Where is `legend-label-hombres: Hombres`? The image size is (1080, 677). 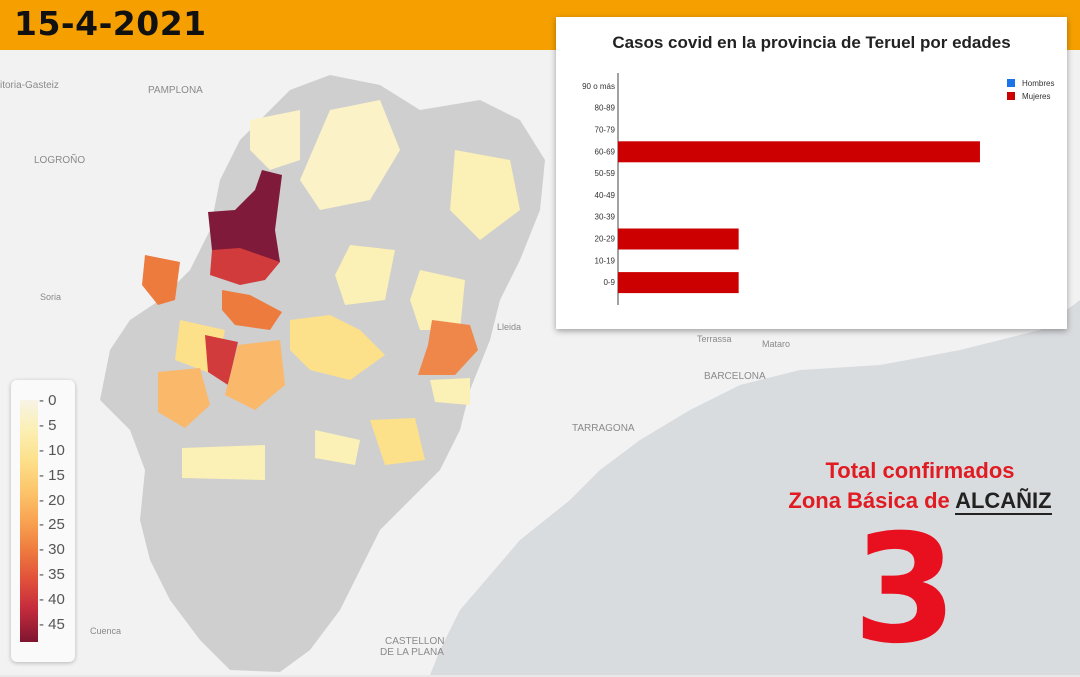 legend-label-hombres: Hombres is located at coordinates (1038, 83).